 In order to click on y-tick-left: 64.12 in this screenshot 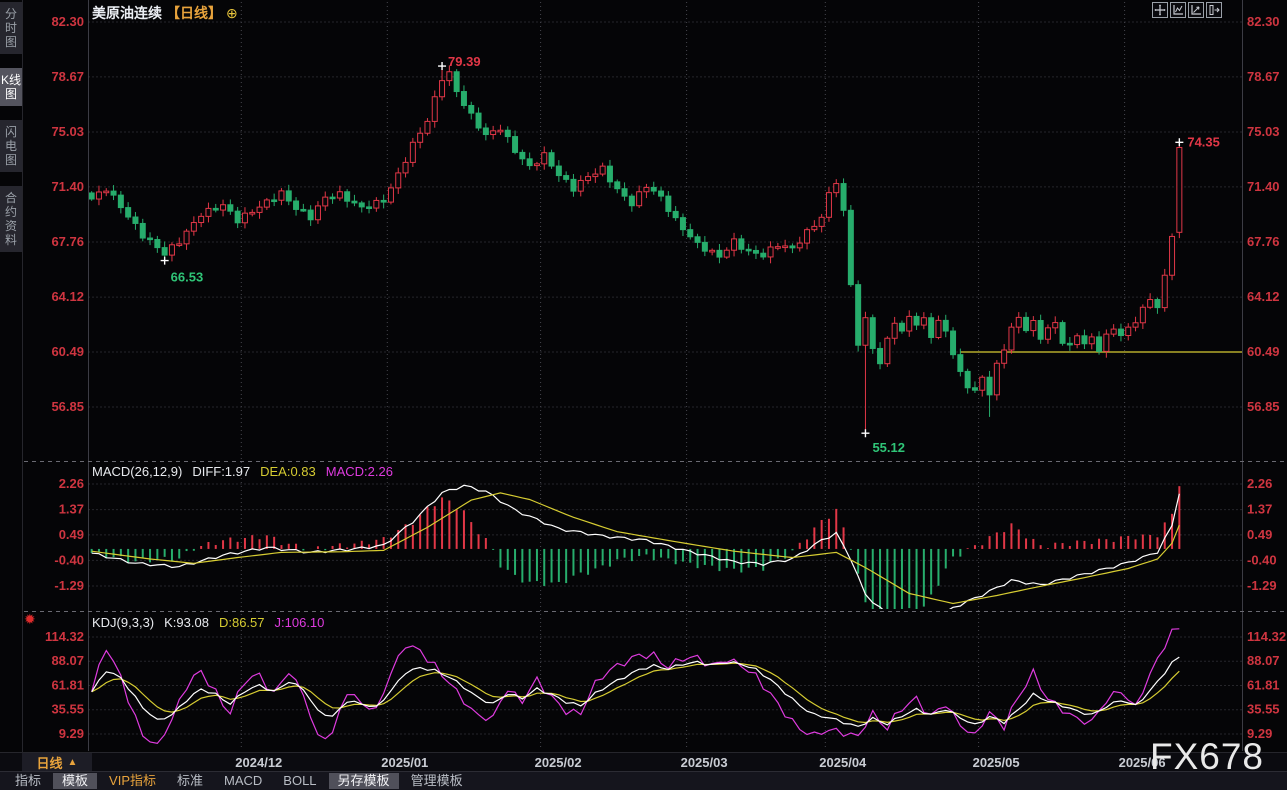, I will do `click(67, 296)`.